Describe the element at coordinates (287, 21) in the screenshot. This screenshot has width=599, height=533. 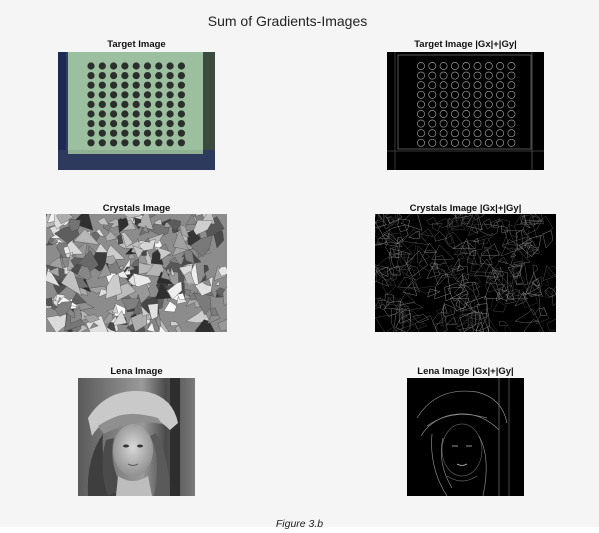
I see `figure-title: Sum of Gradients-Images` at that location.